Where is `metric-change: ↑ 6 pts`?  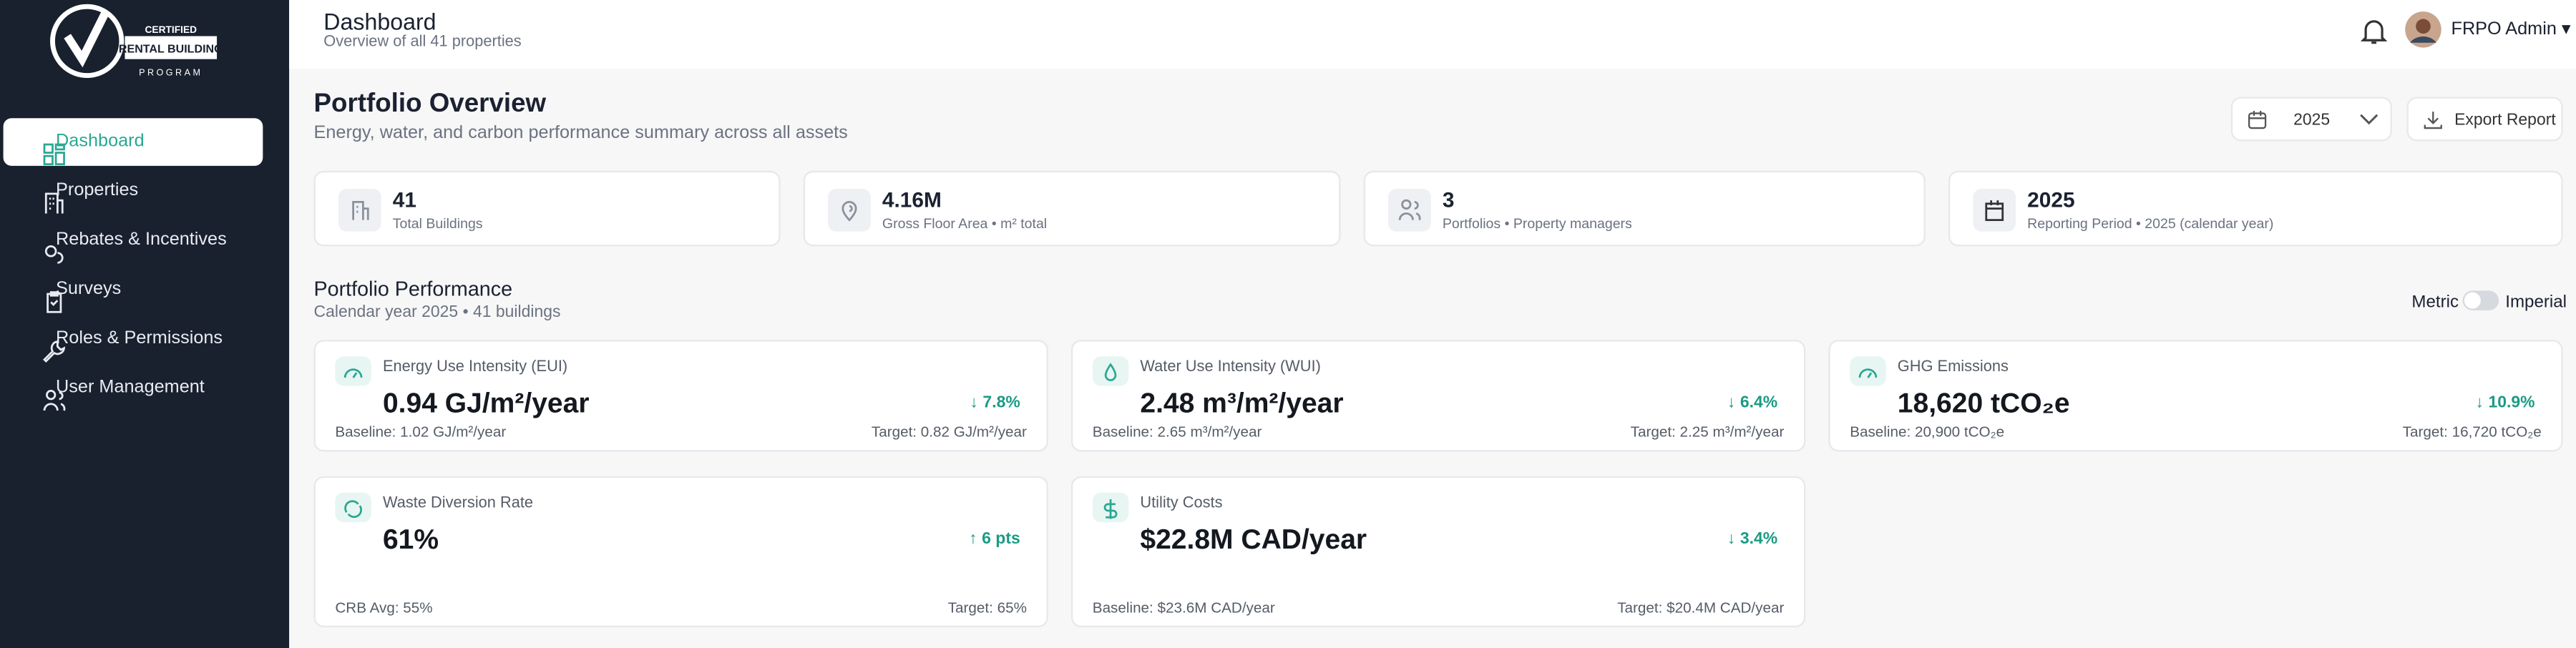 metric-change: ↑ 6 pts is located at coordinates (994, 539).